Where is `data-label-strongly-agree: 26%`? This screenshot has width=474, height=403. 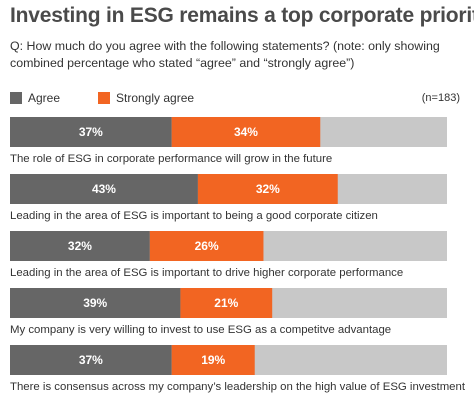 data-label-strongly-agree: 26% is located at coordinates (207, 246).